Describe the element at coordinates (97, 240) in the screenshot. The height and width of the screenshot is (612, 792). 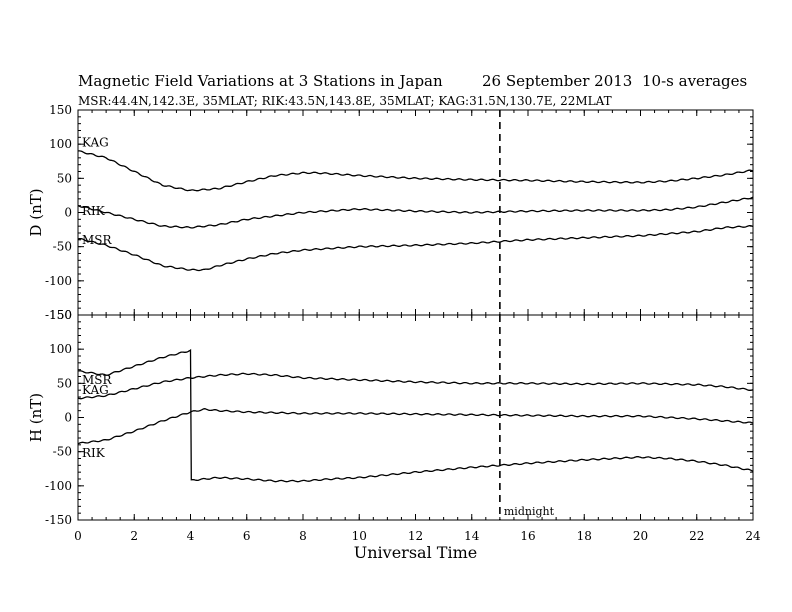
I see `series-label-D-MSR: MSR` at that location.